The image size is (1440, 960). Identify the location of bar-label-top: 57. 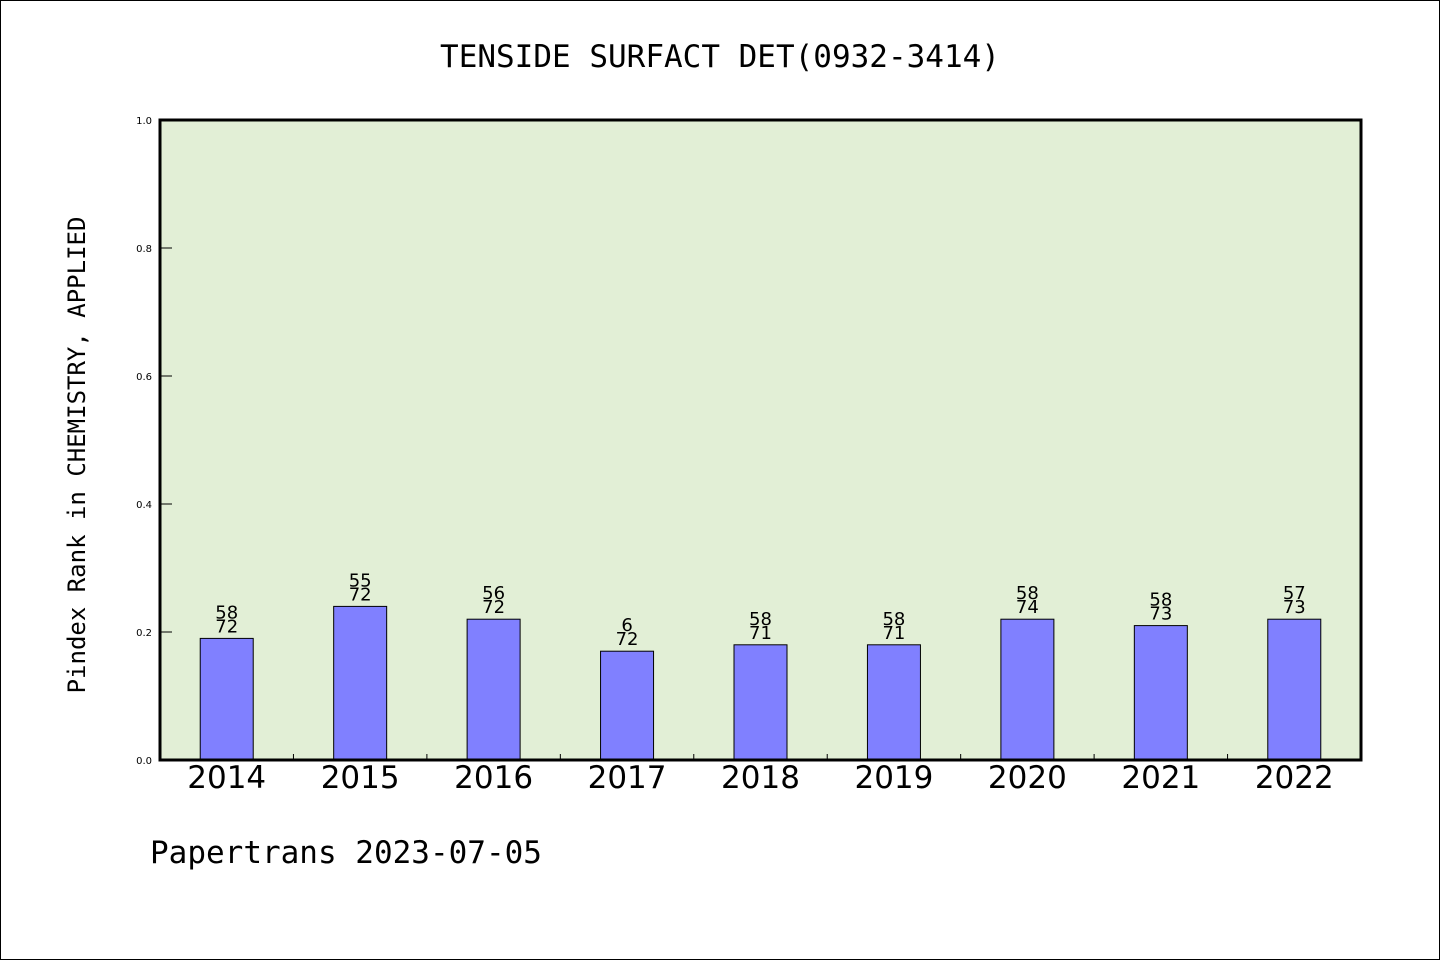
(1294, 593).